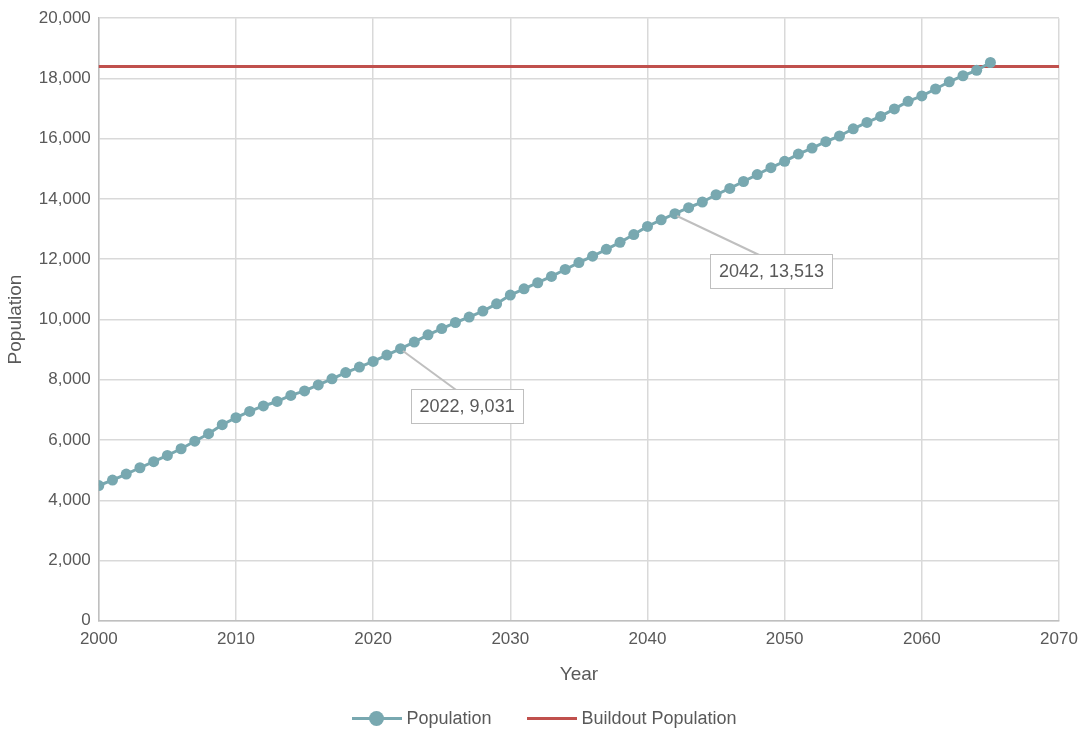 This screenshot has width=1089, height=736. I want to click on legend-label: Population, so click(449, 718).